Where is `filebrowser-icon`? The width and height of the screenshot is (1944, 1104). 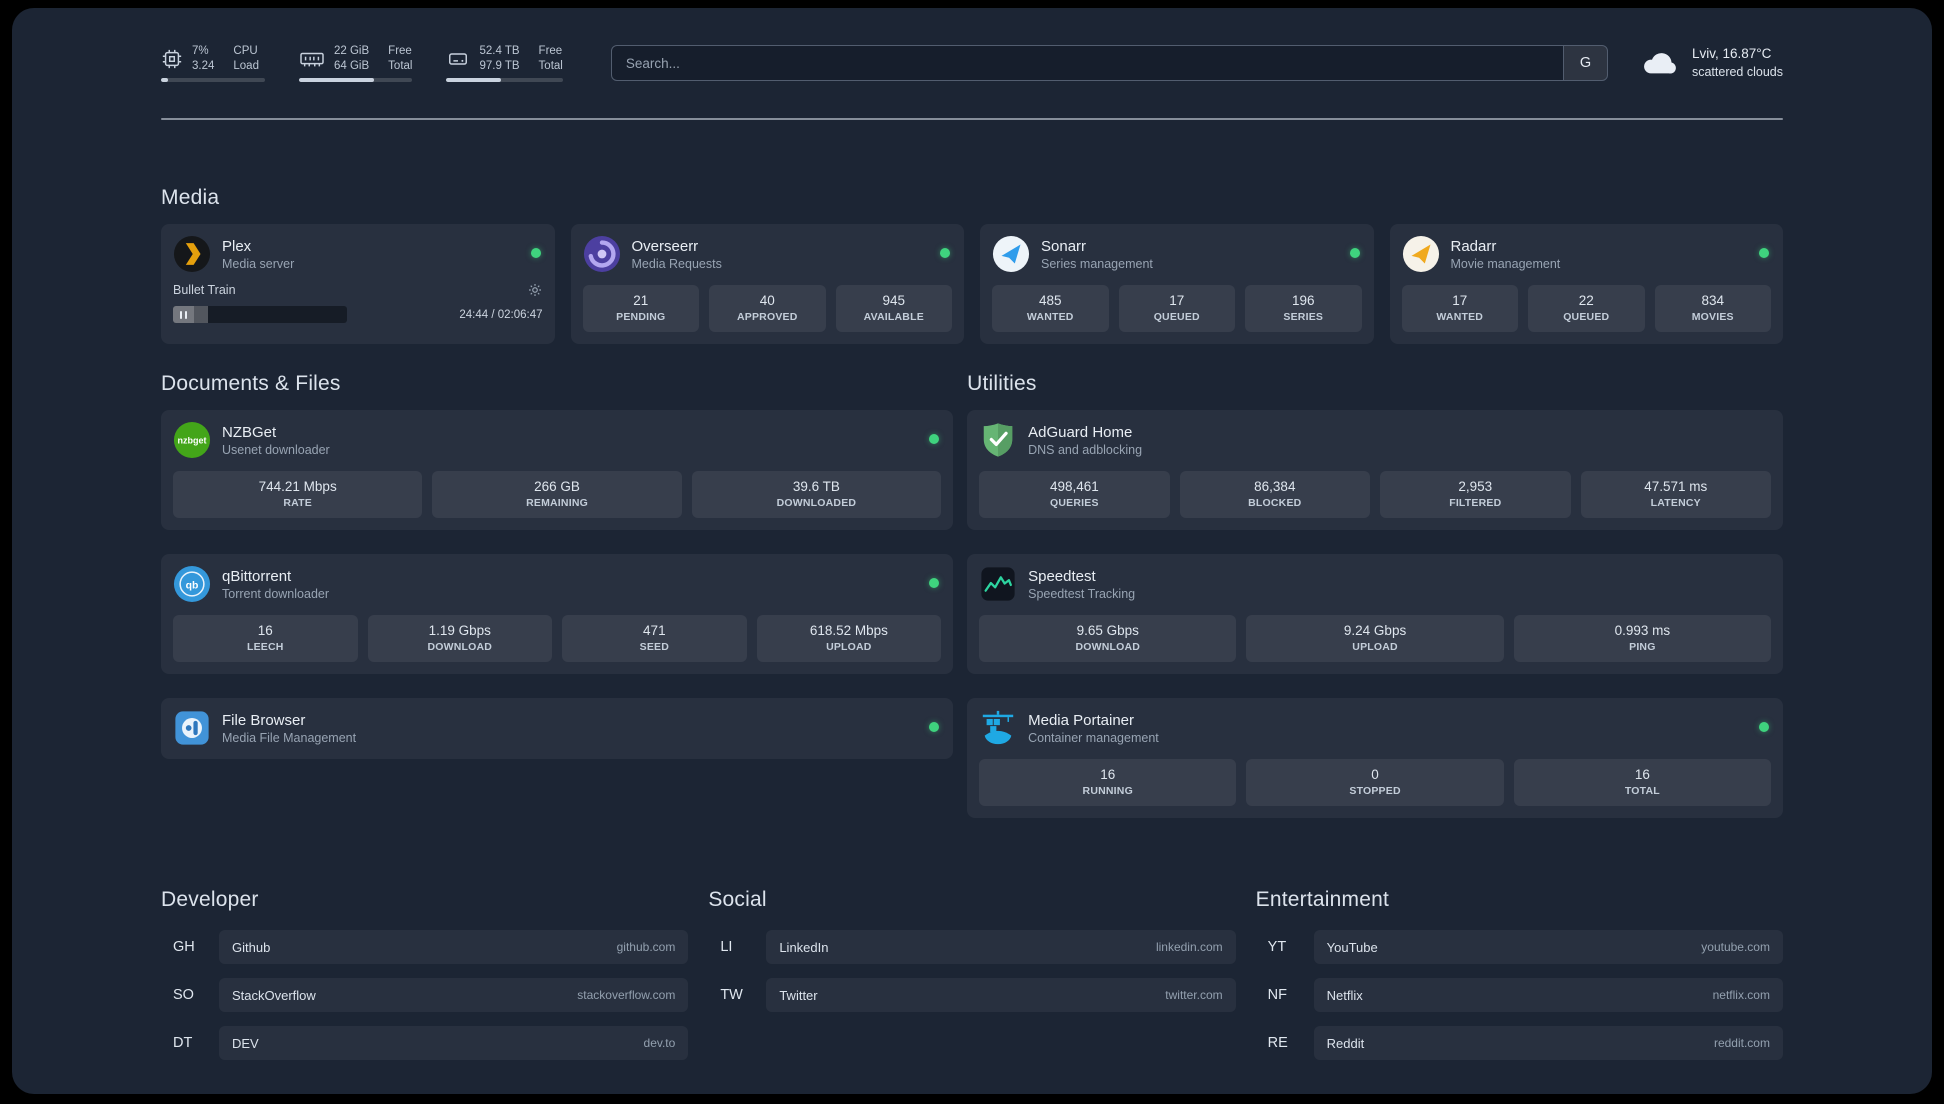 filebrowser-icon is located at coordinates (192, 728).